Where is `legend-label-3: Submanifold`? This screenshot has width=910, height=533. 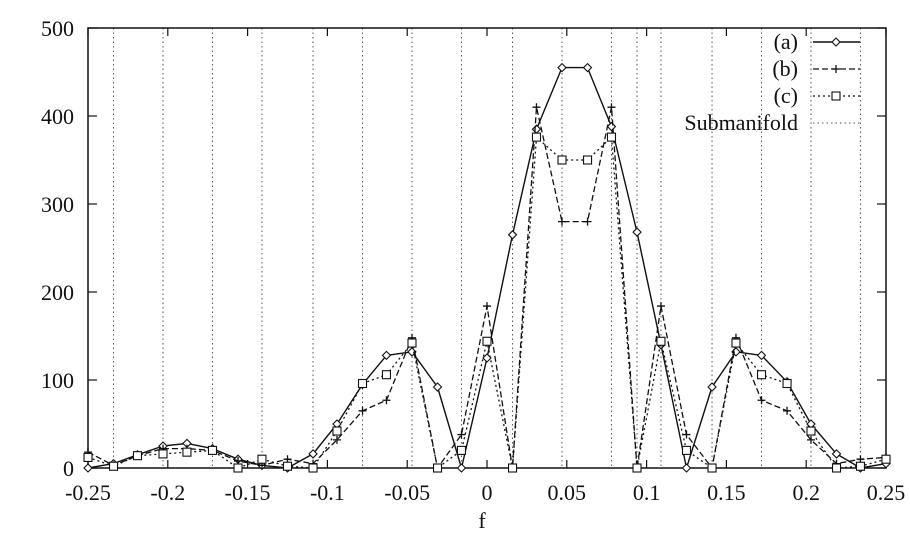
legend-label-3: Submanifold is located at coordinates (741, 122).